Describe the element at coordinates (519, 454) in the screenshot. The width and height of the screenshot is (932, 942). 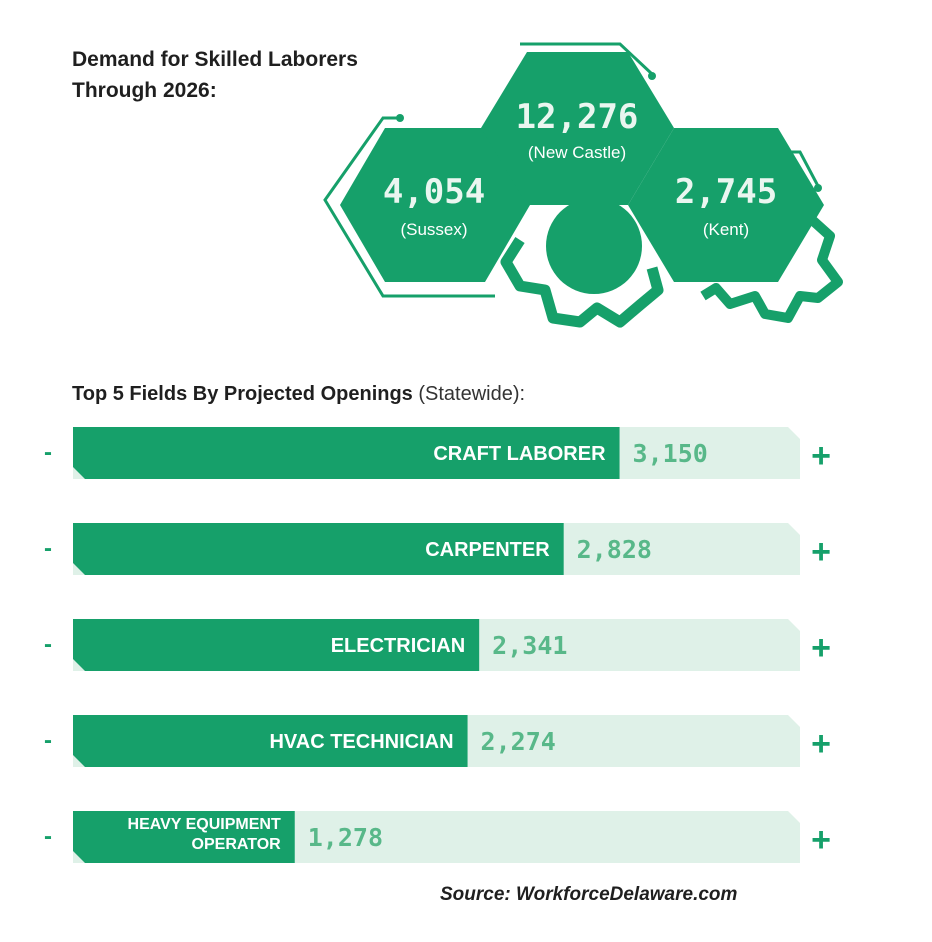
I see `bar-label: CRAFT LABORER` at that location.